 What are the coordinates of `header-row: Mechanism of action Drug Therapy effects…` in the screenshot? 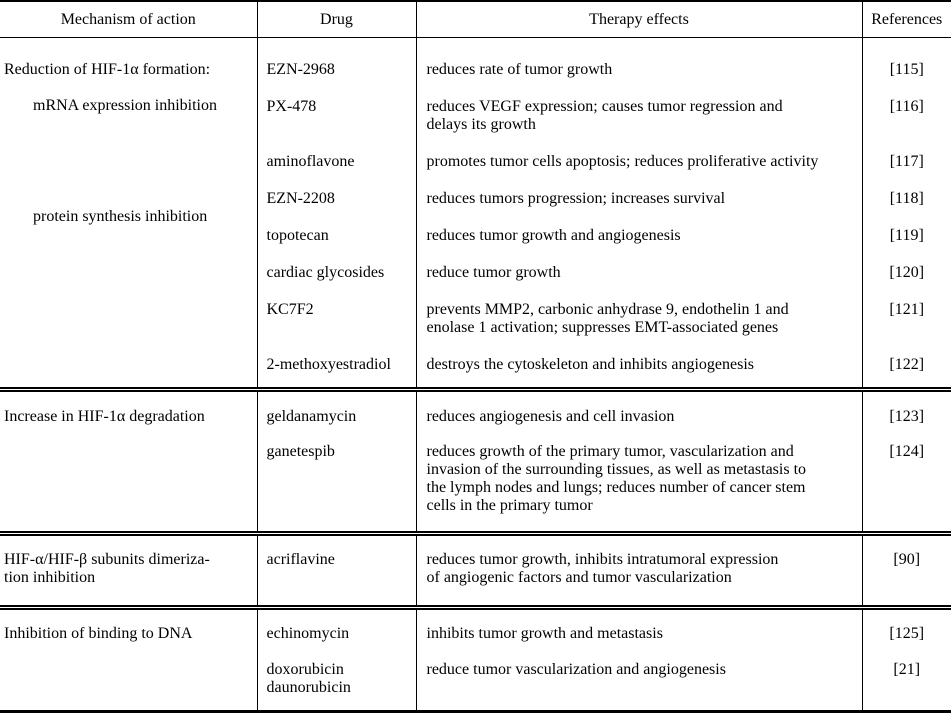 It's located at (475, 20).